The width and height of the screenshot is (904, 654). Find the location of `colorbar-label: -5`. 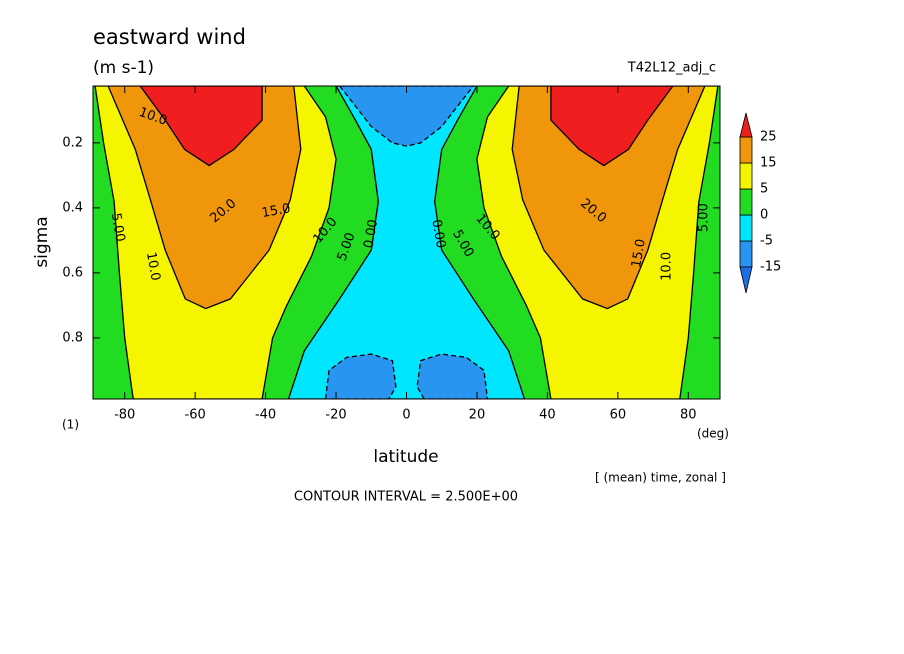

colorbar-label: -5 is located at coordinates (766, 241).